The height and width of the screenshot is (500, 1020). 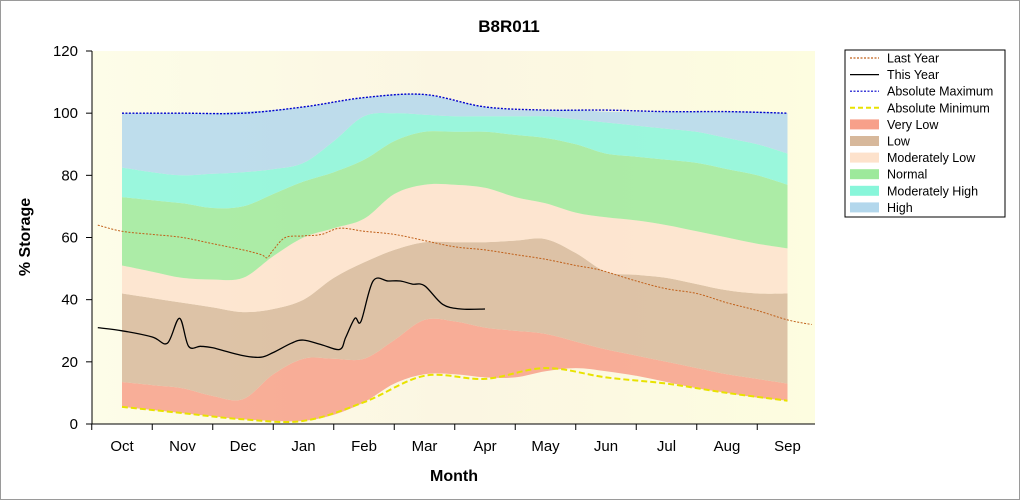 I want to click on legend-label-moderately-high: Moderately High, so click(x=932, y=191).